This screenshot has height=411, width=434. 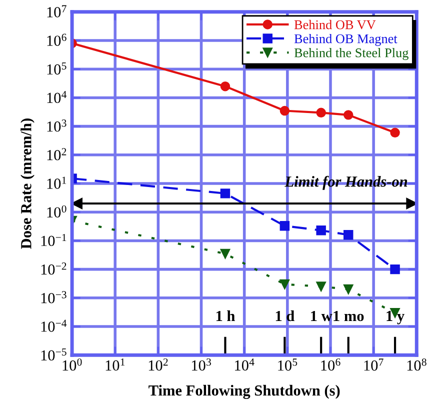 I want to click on x-tick-label: 10$^{4}$, so click(x=244, y=364).